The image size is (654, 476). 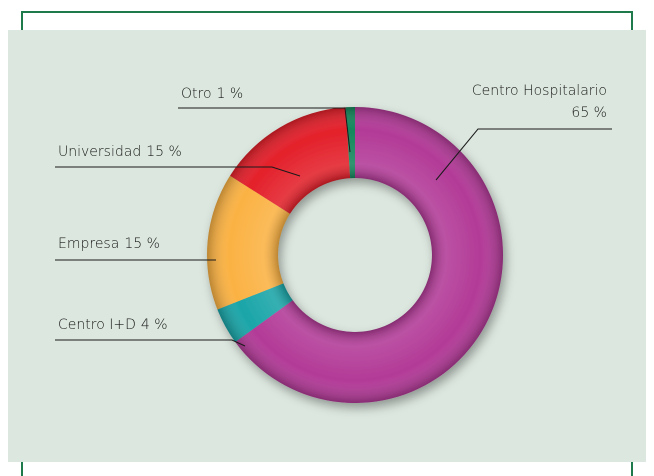 I want to click on slice-value: 65 %, so click(x=589, y=113).